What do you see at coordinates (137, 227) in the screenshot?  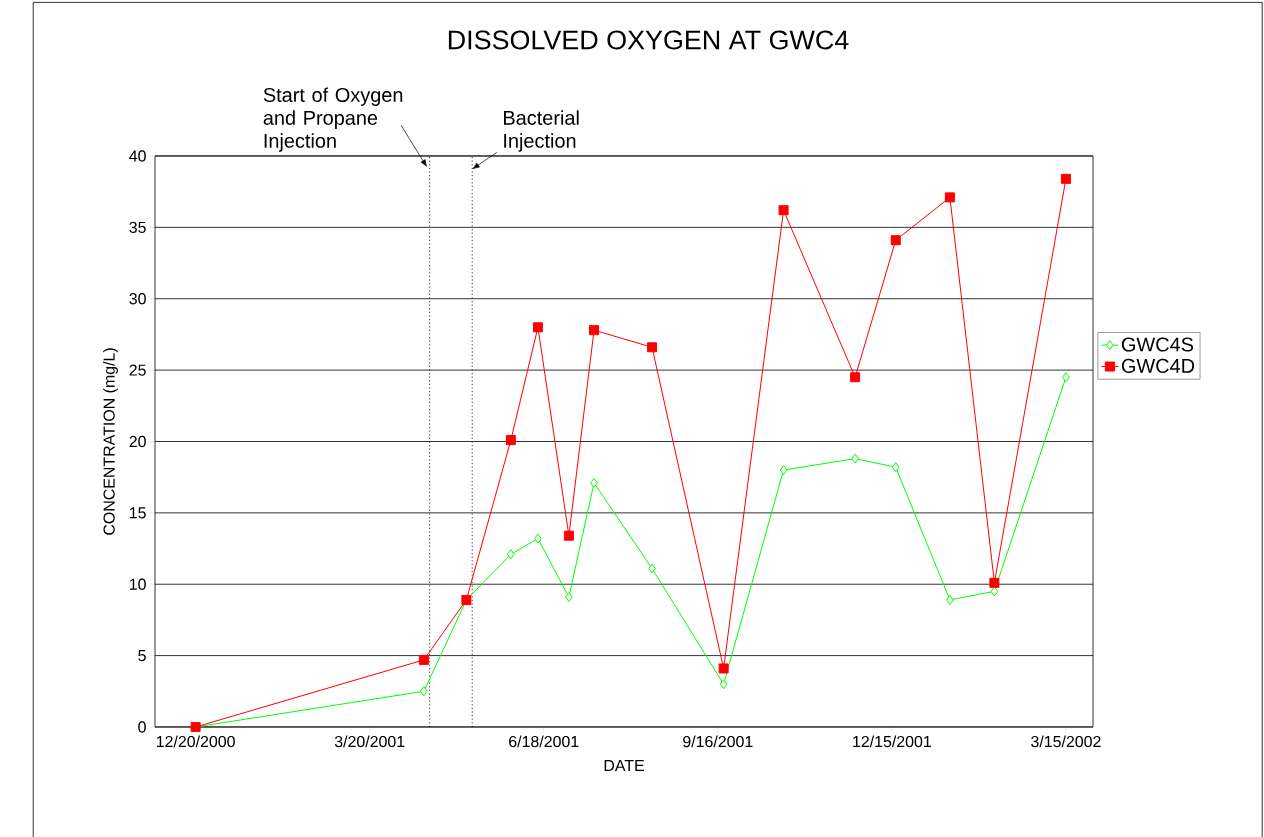 I see `y-tick-label: 35` at bounding box center [137, 227].